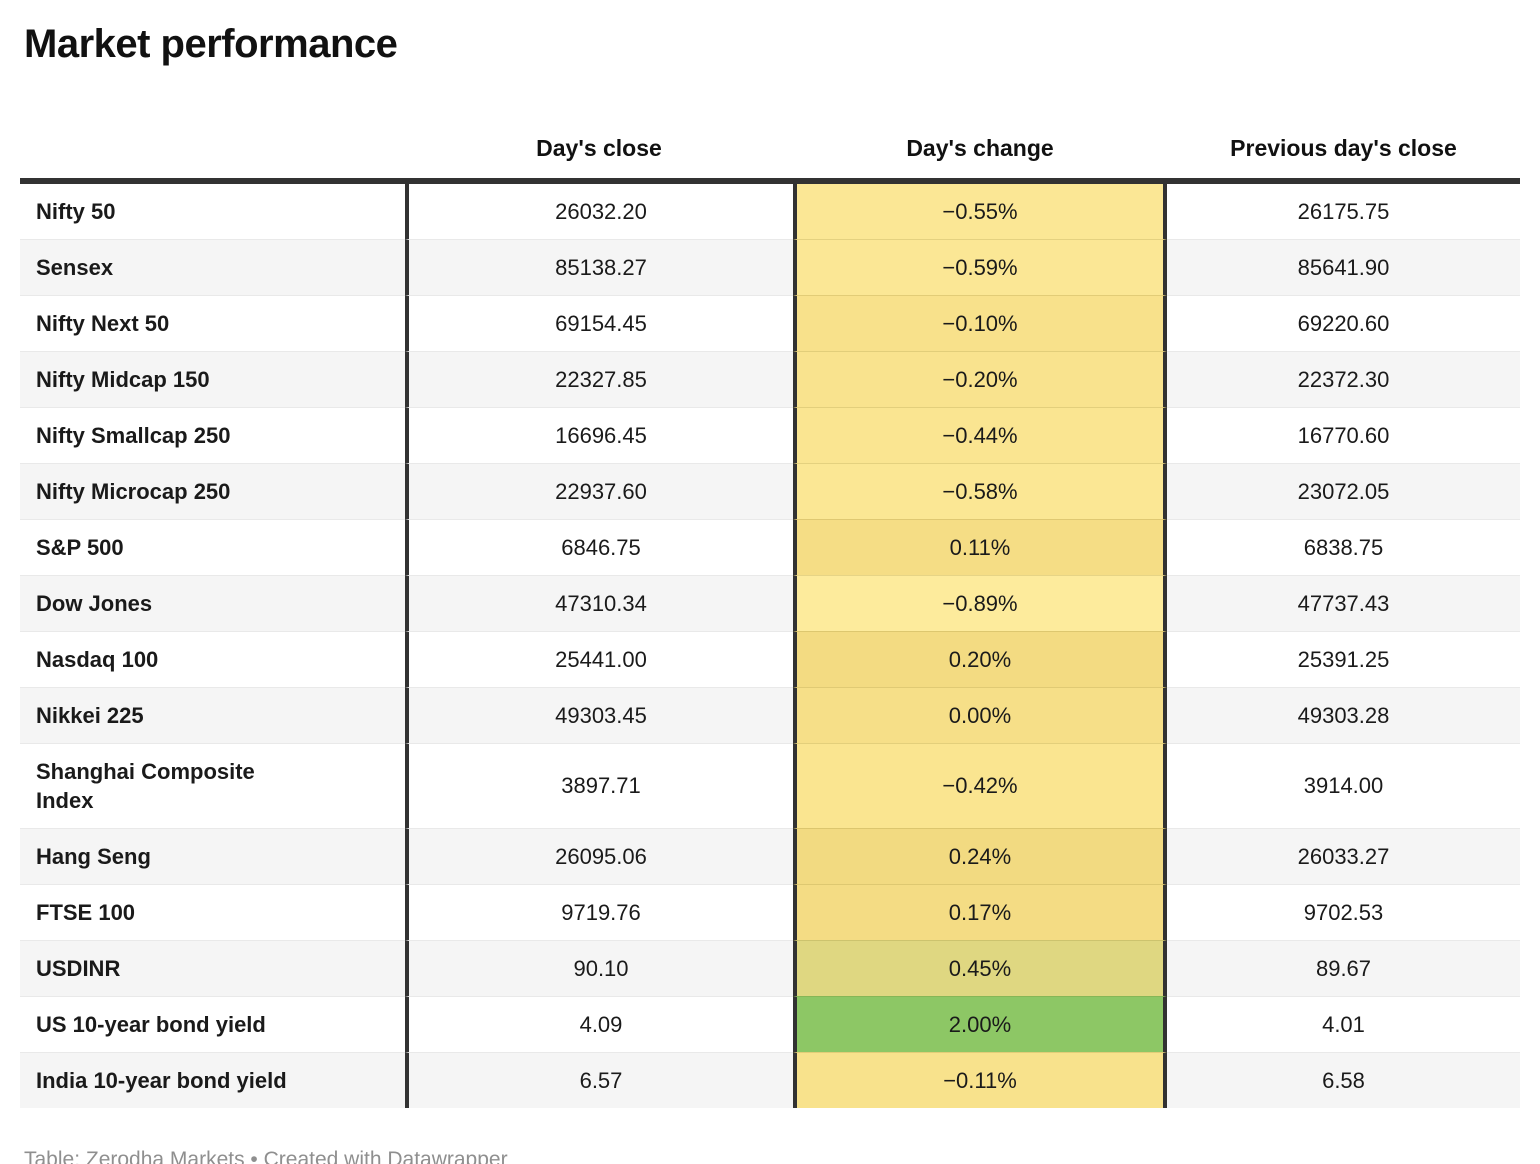  What do you see at coordinates (980, 211) in the screenshot?
I see `days-change-value: −0.55%` at bounding box center [980, 211].